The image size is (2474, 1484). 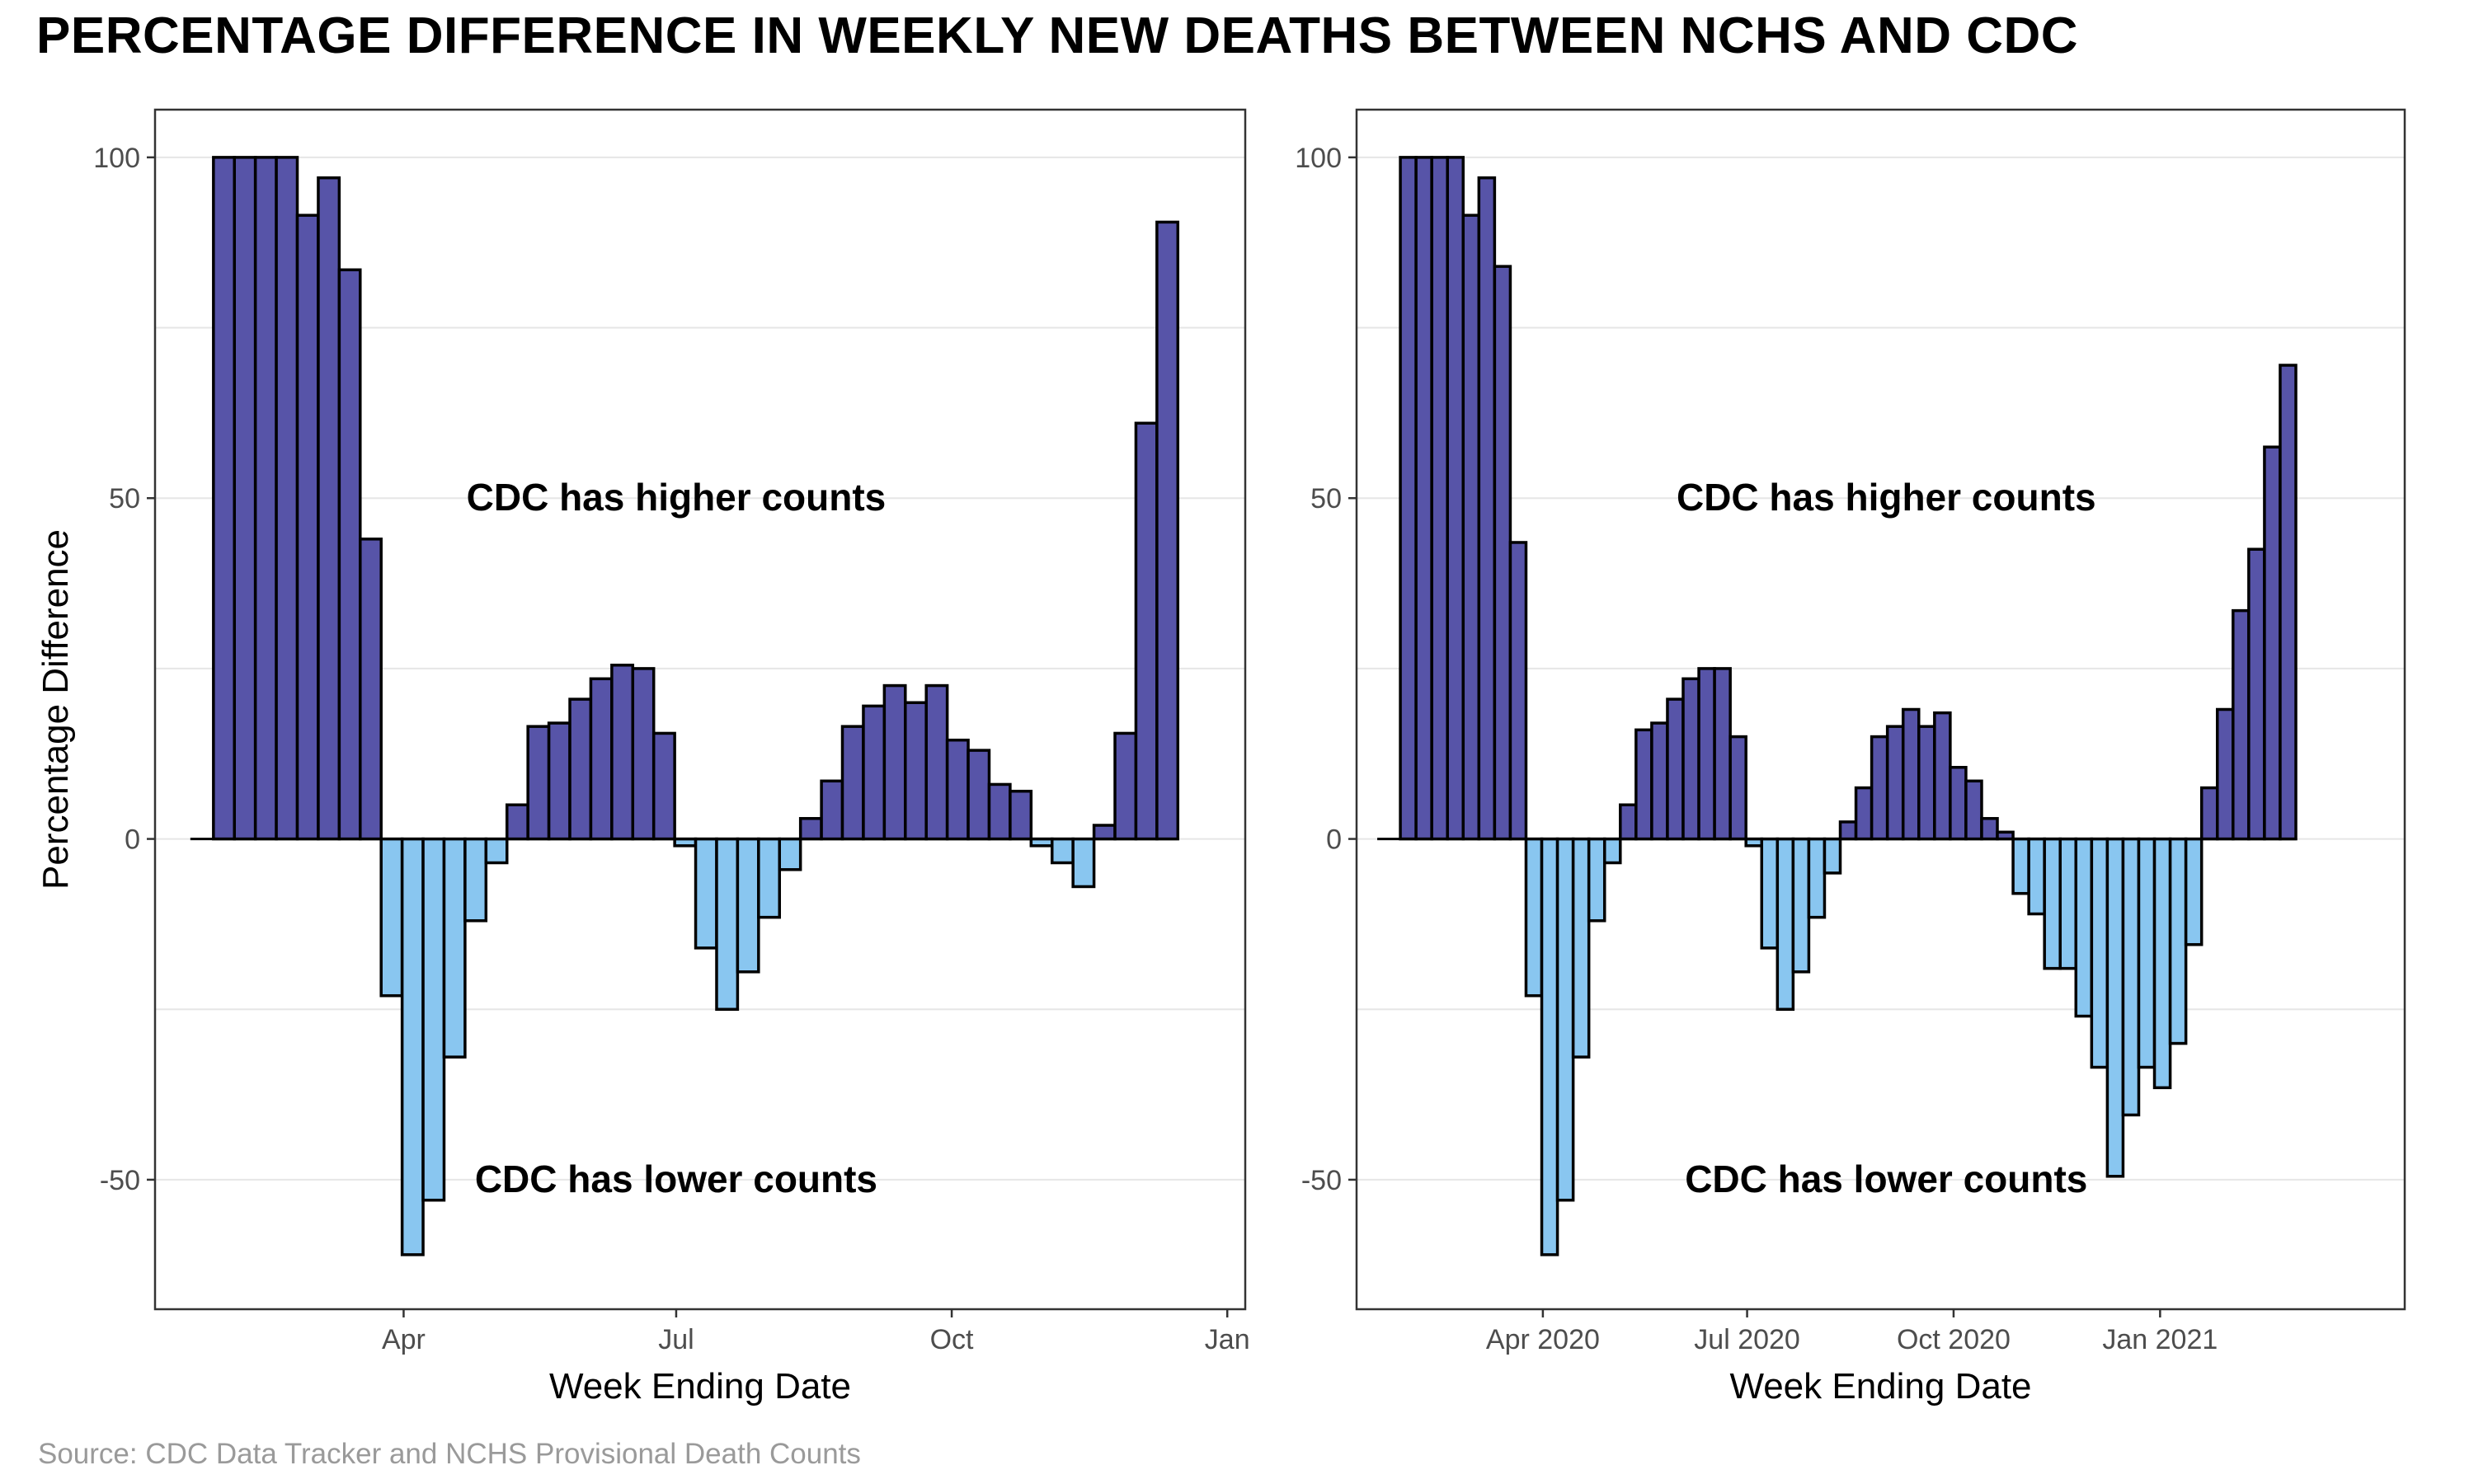 I want to click on annotation-label: CDC has lower counts, so click(x=676, y=1179).